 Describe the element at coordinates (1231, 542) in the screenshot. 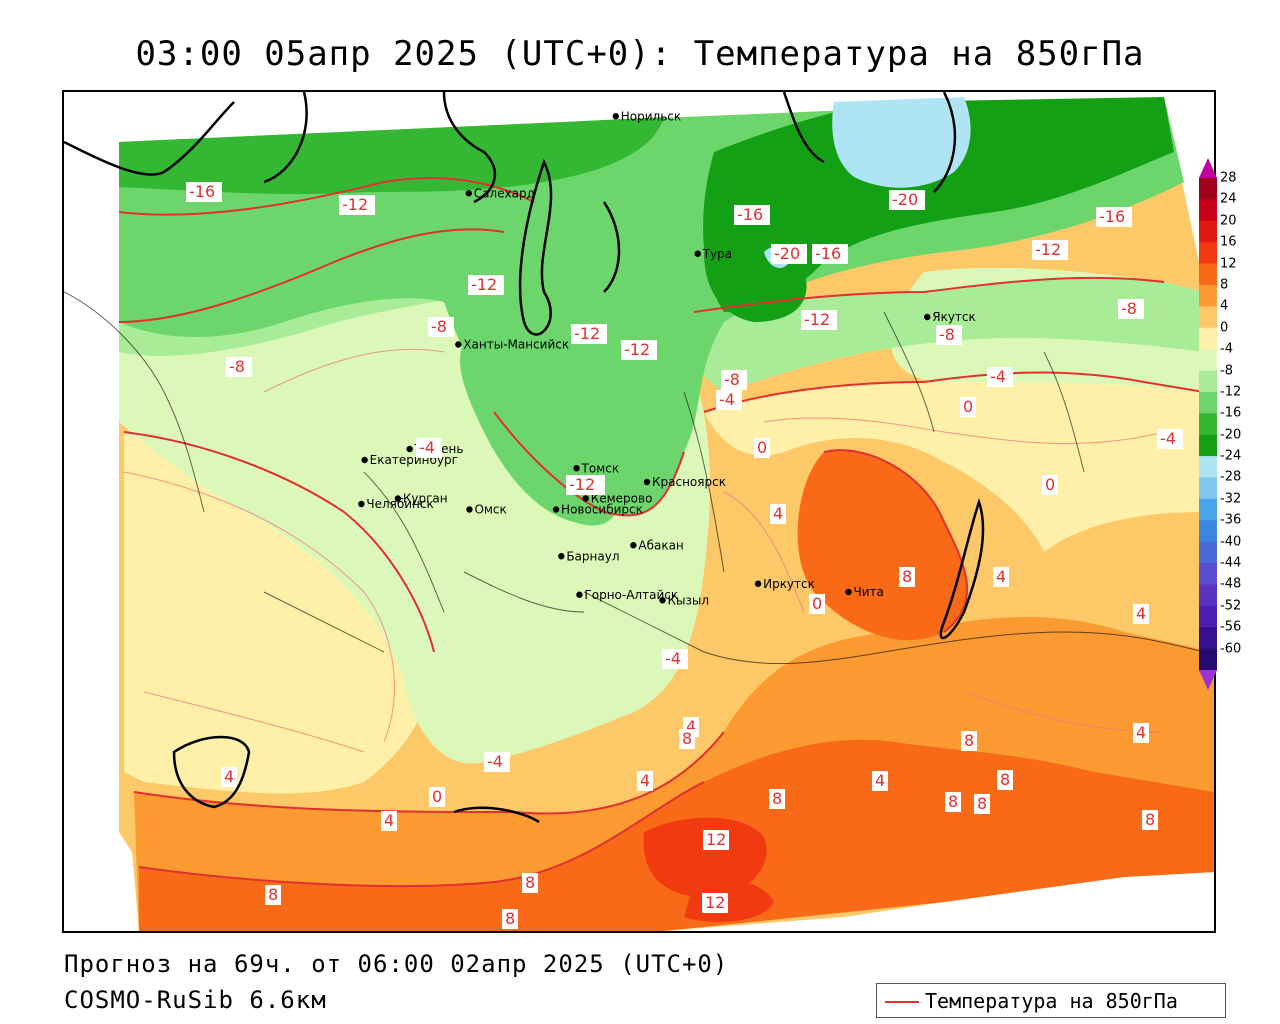

I see `colorbar-label: -40` at that location.